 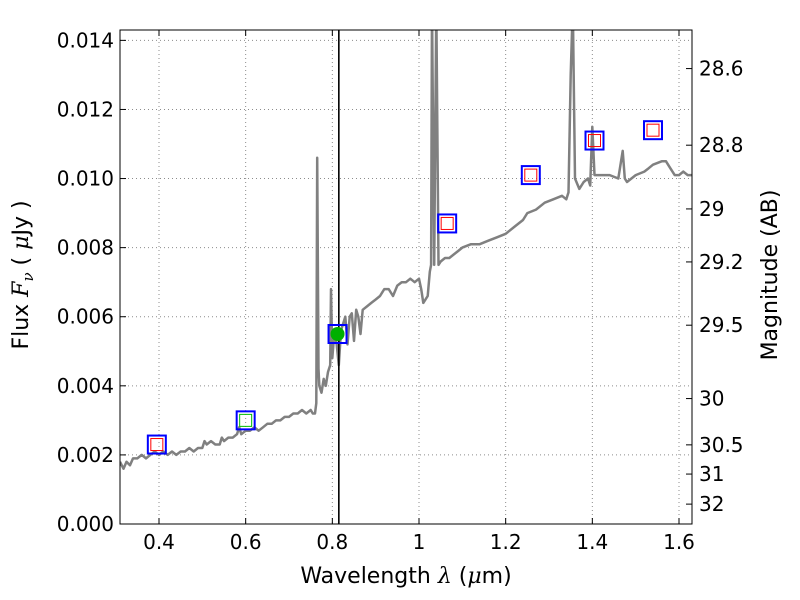 I want to click on photometry-inner-filled-circle, so click(x=337, y=334).